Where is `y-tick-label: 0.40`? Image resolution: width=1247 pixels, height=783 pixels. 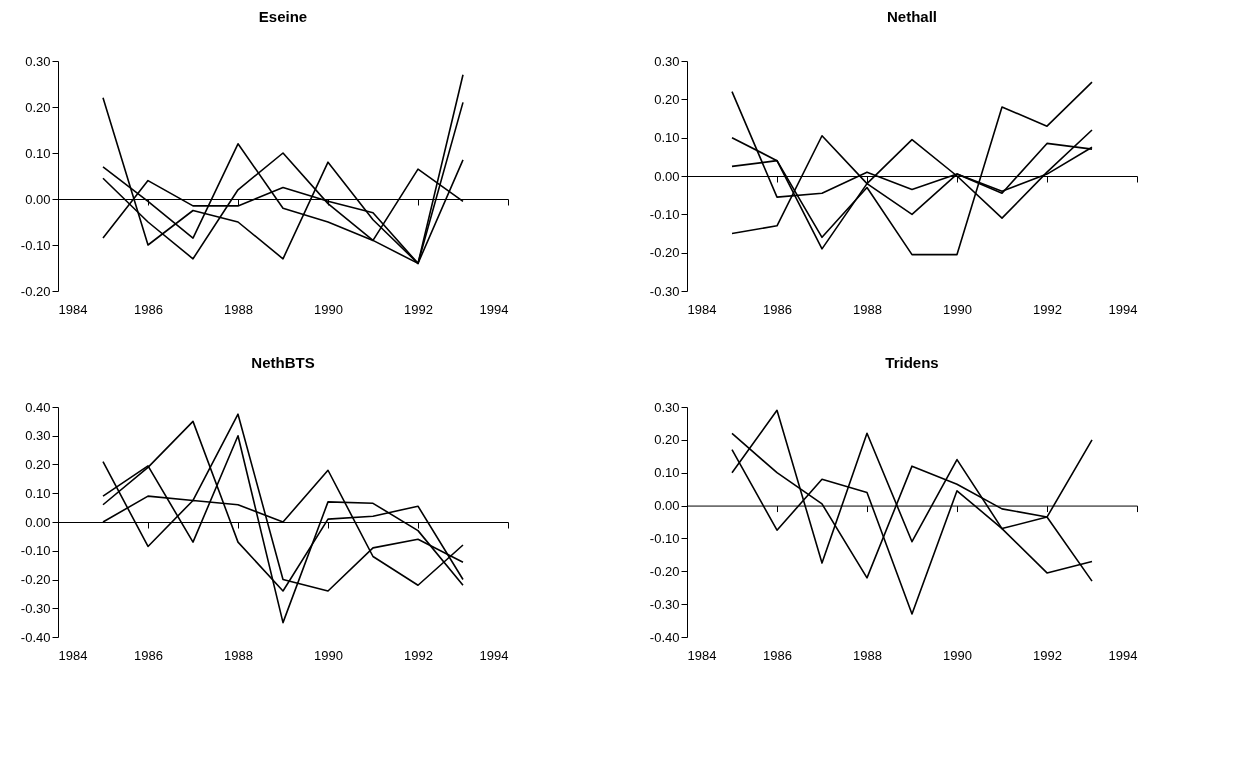
y-tick-label: 0.40 is located at coordinates (38, 407).